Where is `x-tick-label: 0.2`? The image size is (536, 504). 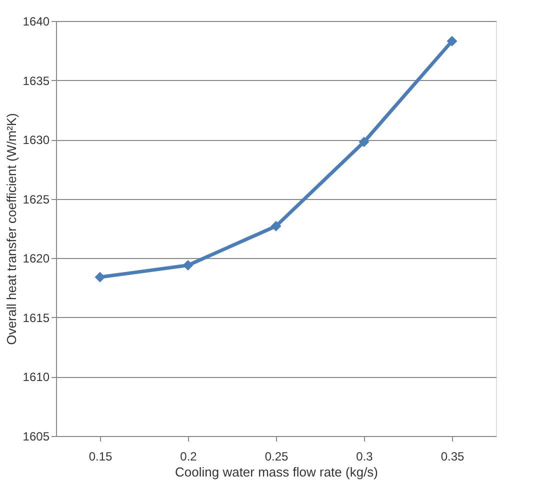
x-tick-label: 0.2 is located at coordinates (189, 457).